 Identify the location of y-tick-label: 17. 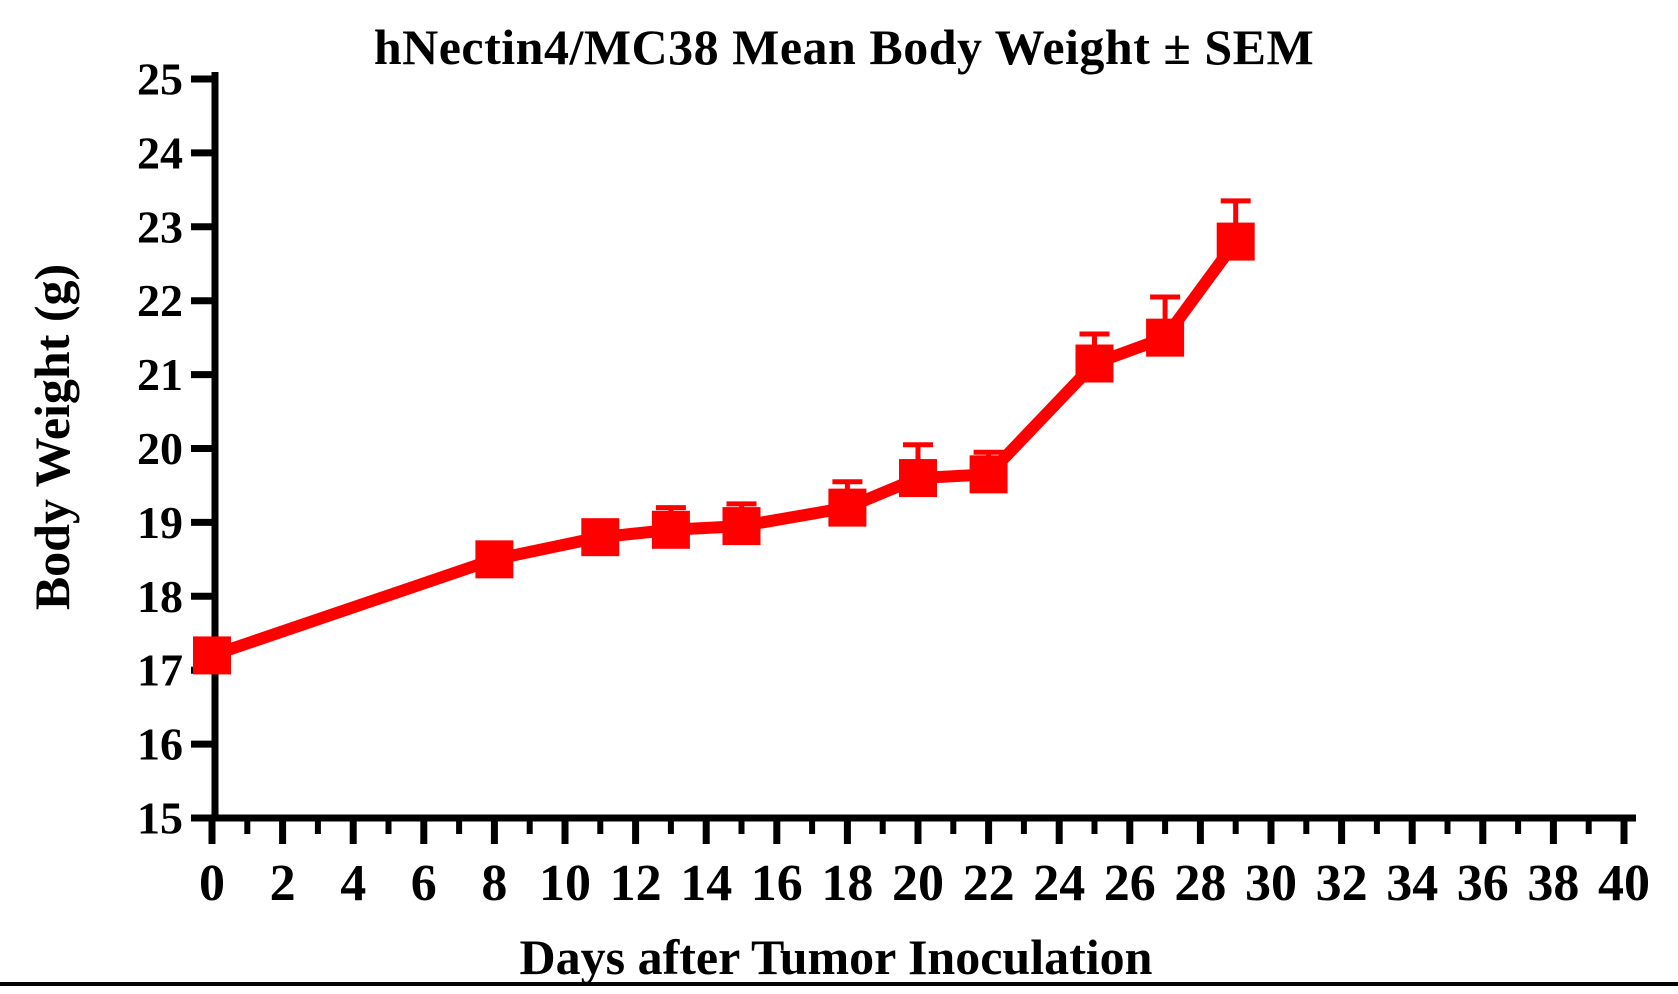
(160, 670).